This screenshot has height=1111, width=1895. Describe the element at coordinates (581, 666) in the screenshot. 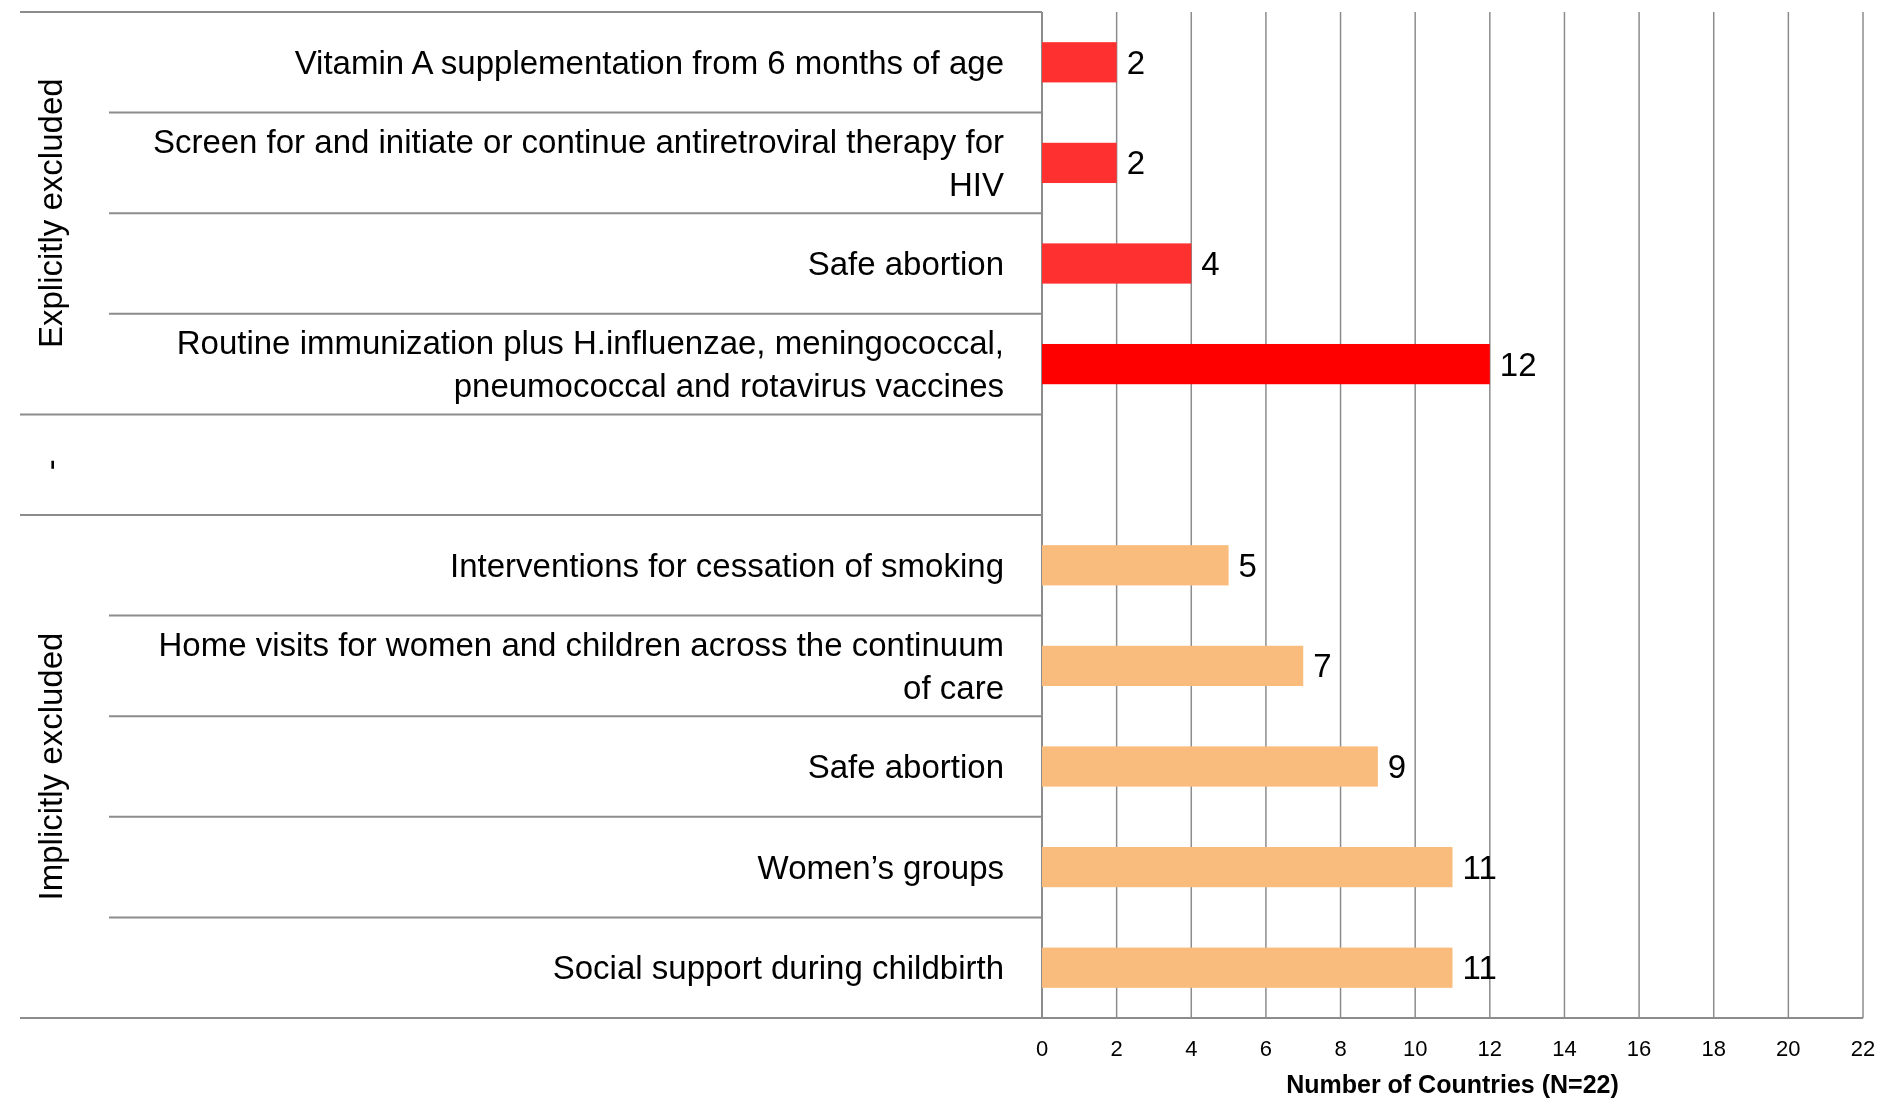

I see `y-tick-label: Home visits for women and children across the continuum of care` at that location.